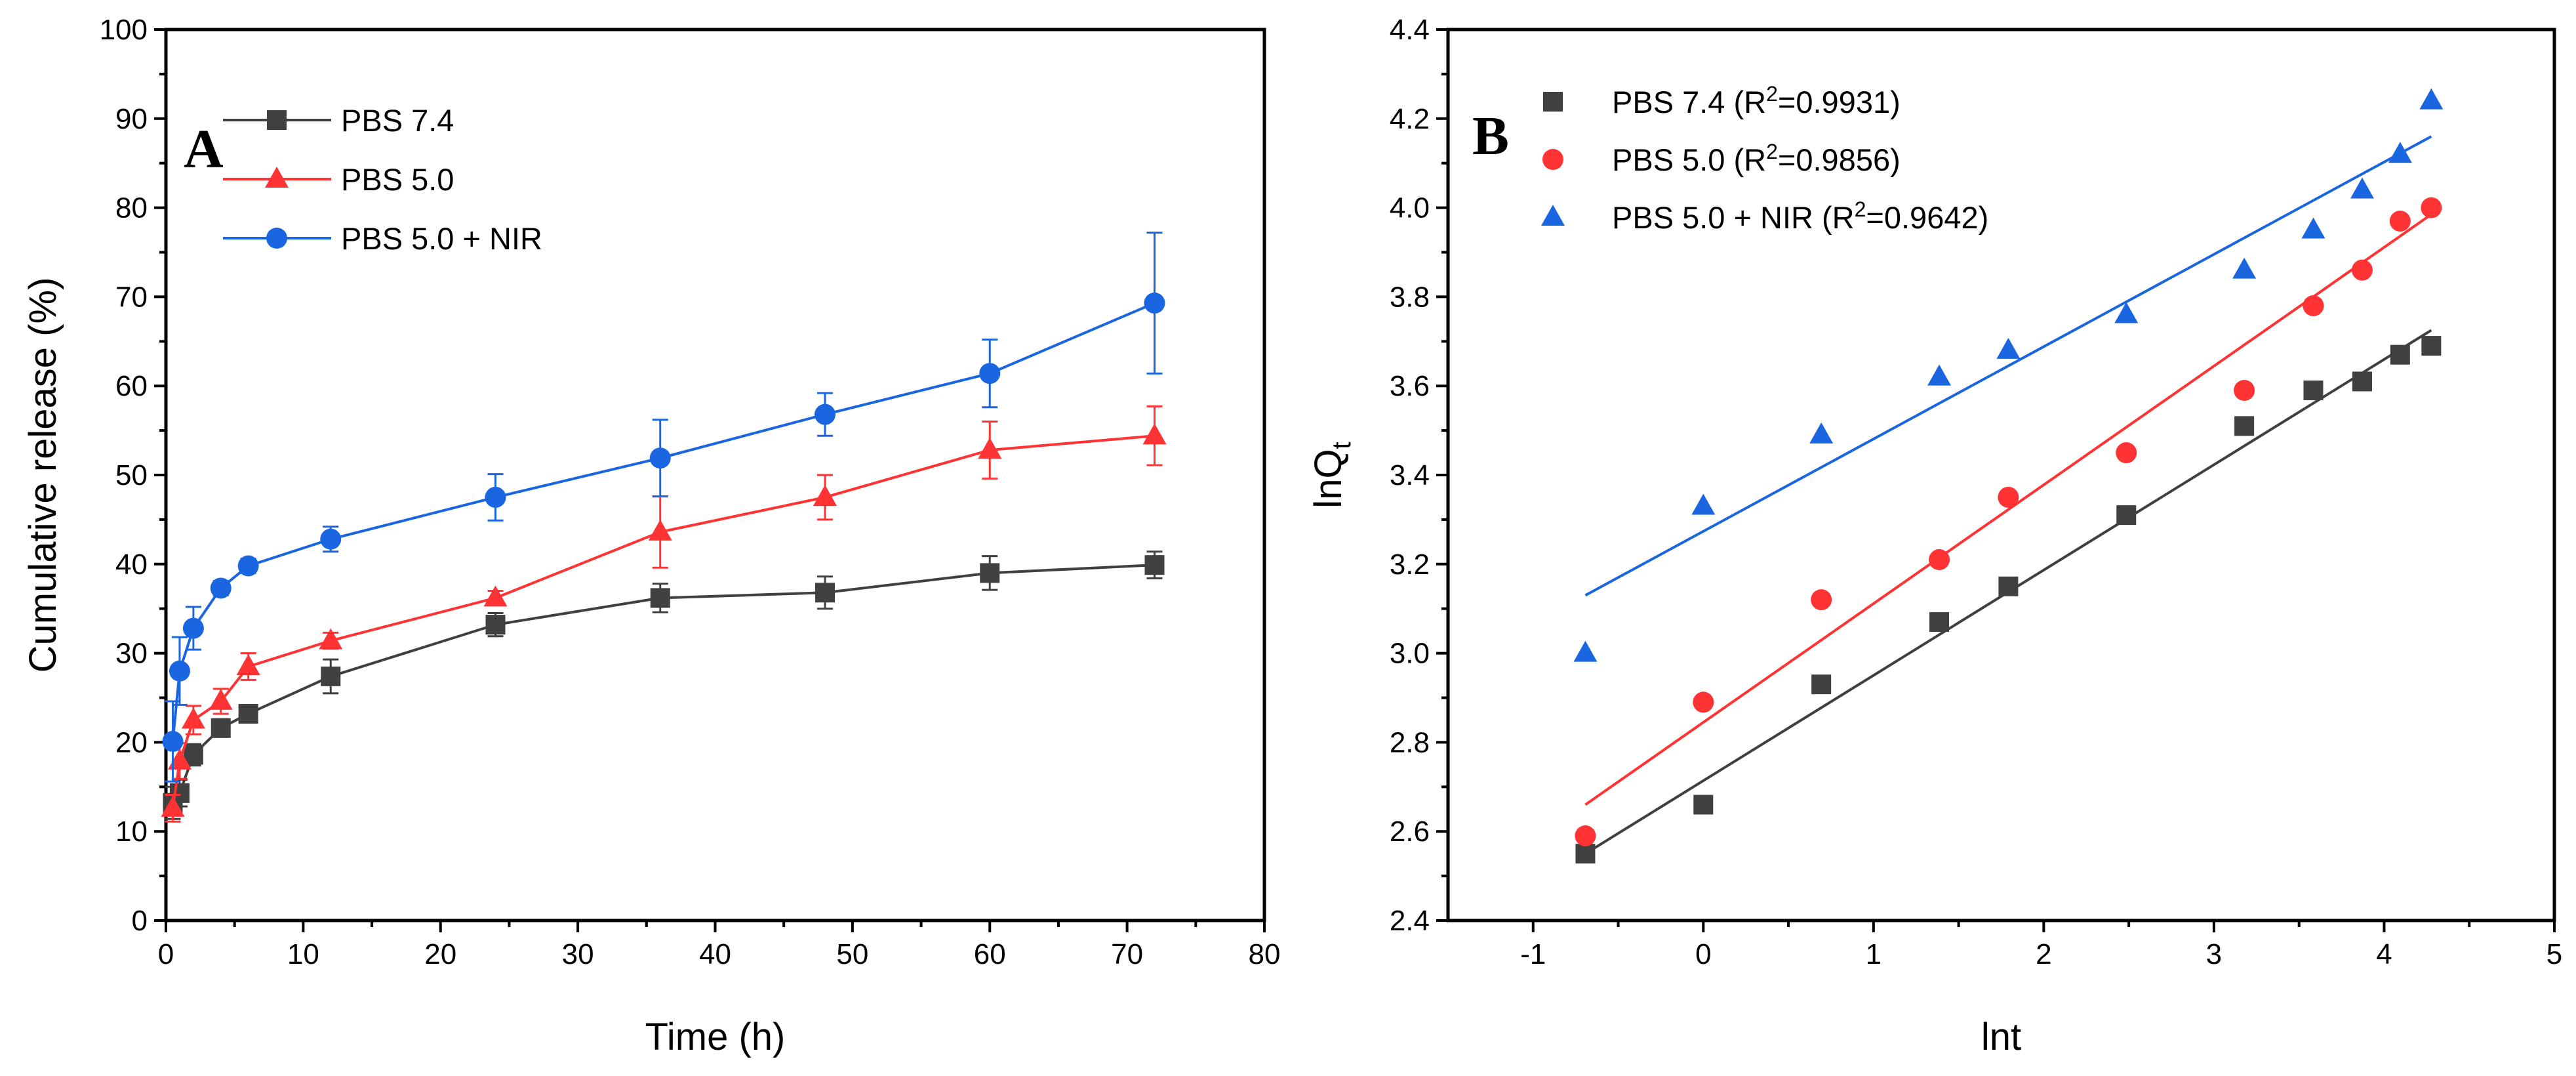  What do you see at coordinates (131, 564) in the screenshot?
I see `a-y-tick-label: 40` at bounding box center [131, 564].